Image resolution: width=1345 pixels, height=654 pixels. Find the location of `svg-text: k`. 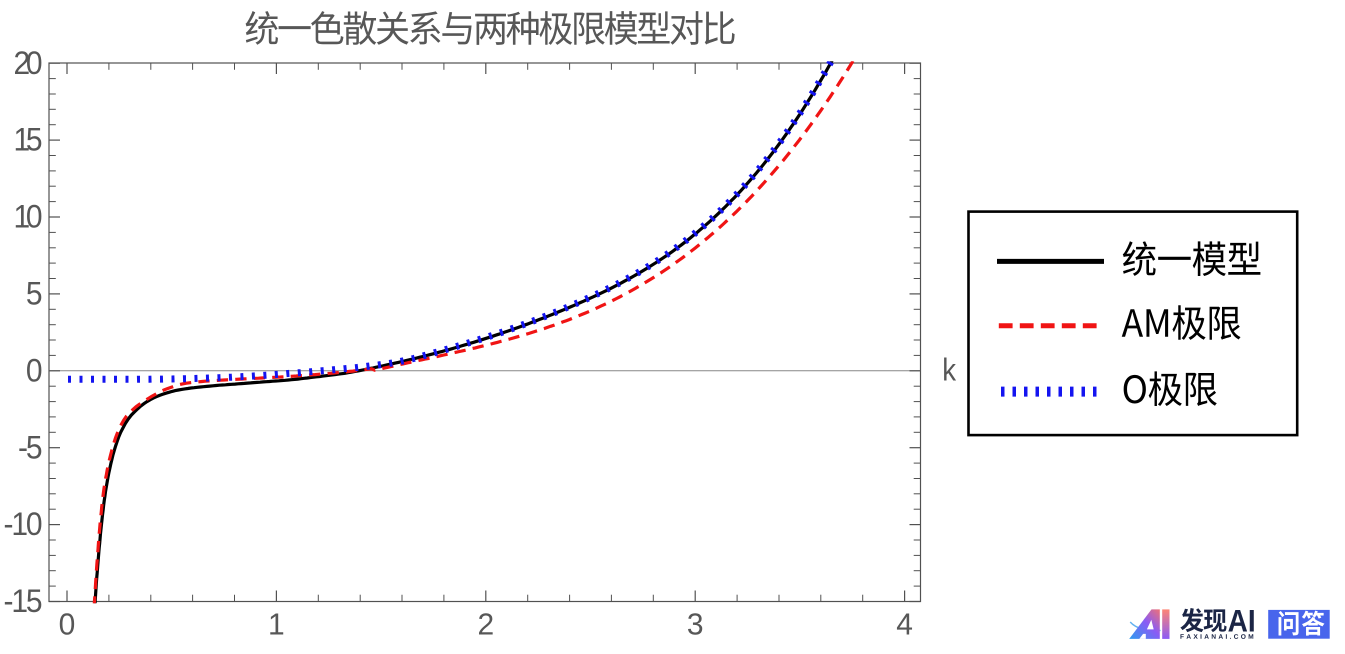

svg-text: k is located at coordinates (949, 370).